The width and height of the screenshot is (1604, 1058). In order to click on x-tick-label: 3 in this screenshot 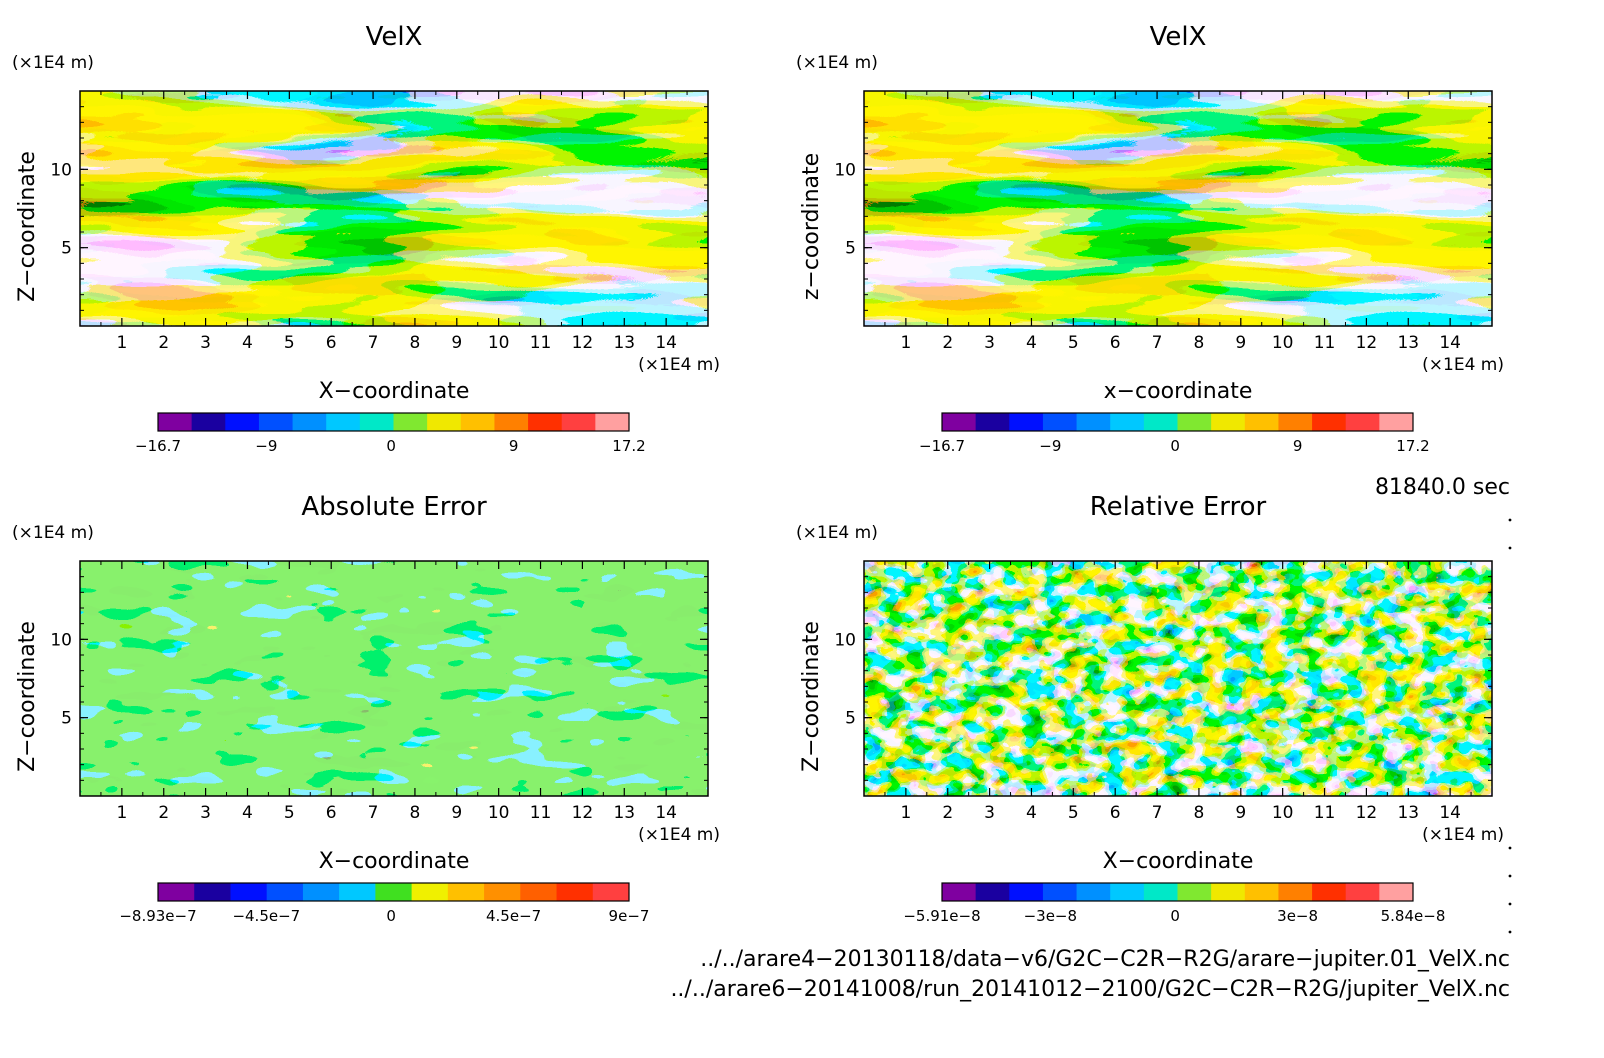, I will do `click(205, 343)`.